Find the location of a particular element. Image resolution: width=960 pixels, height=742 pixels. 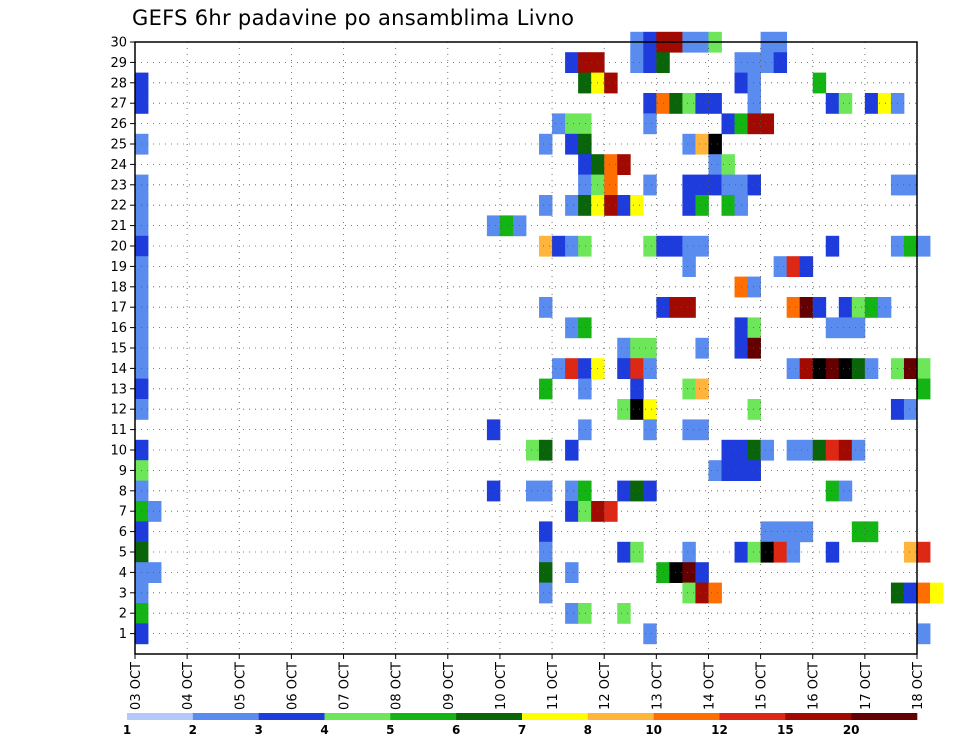

y-tick-label: 18 is located at coordinates (118, 287).